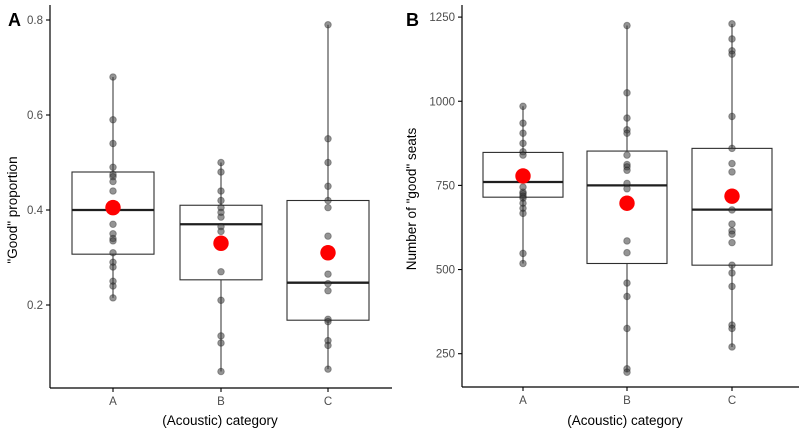  What do you see at coordinates (35, 21) in the screenshot?
I see `y-tick-label: 0.8` at bounding box center [35, 21].